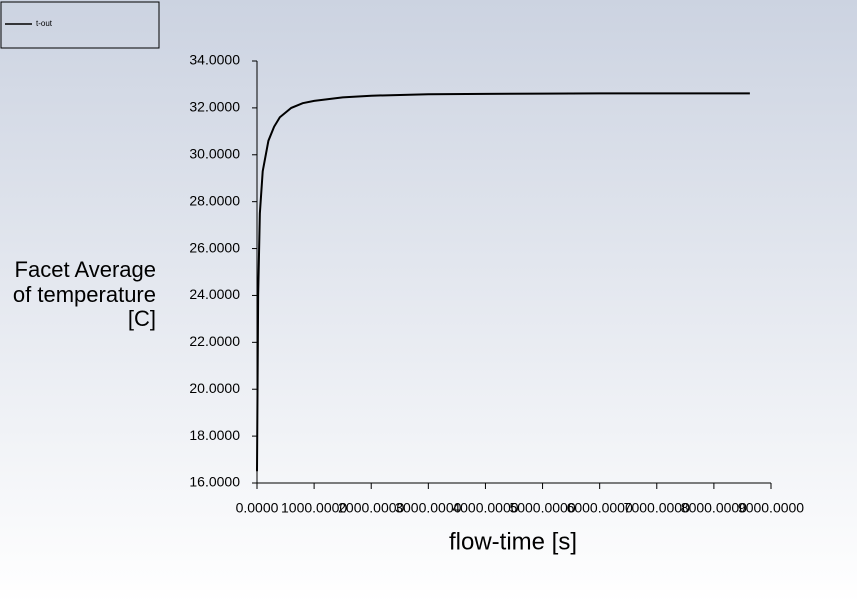  Describe the element at coordinates (214, 153) in the screenshot. I see `y-tick-label: 30.0000` at that location.